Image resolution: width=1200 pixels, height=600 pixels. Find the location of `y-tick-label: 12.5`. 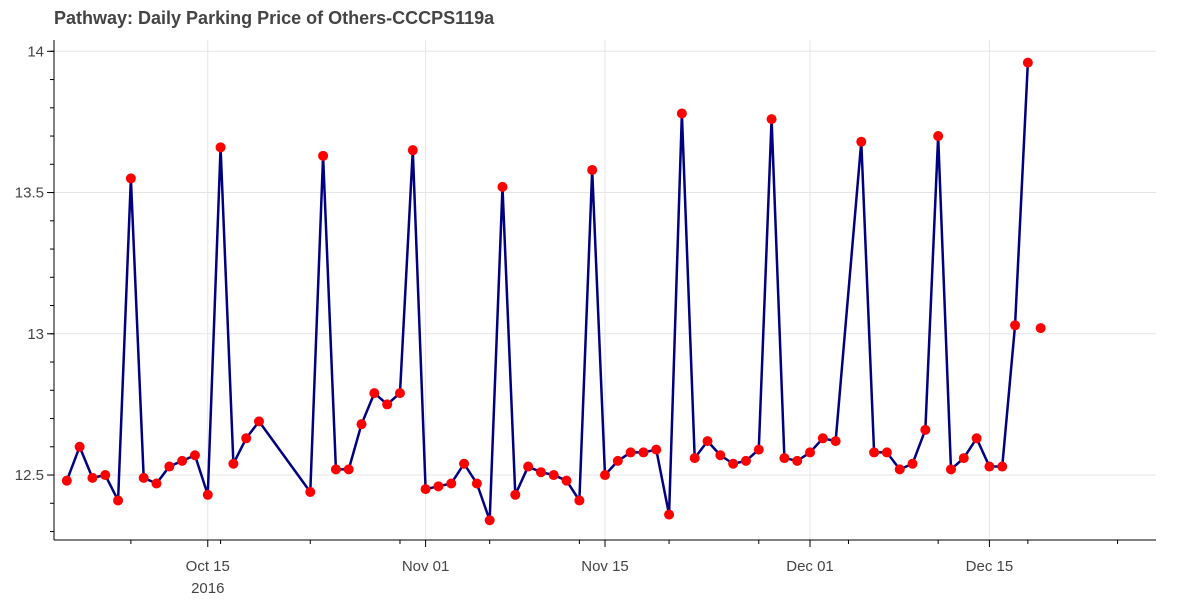

y-tick-label: 12.5 is located at coordinates (29, 475).